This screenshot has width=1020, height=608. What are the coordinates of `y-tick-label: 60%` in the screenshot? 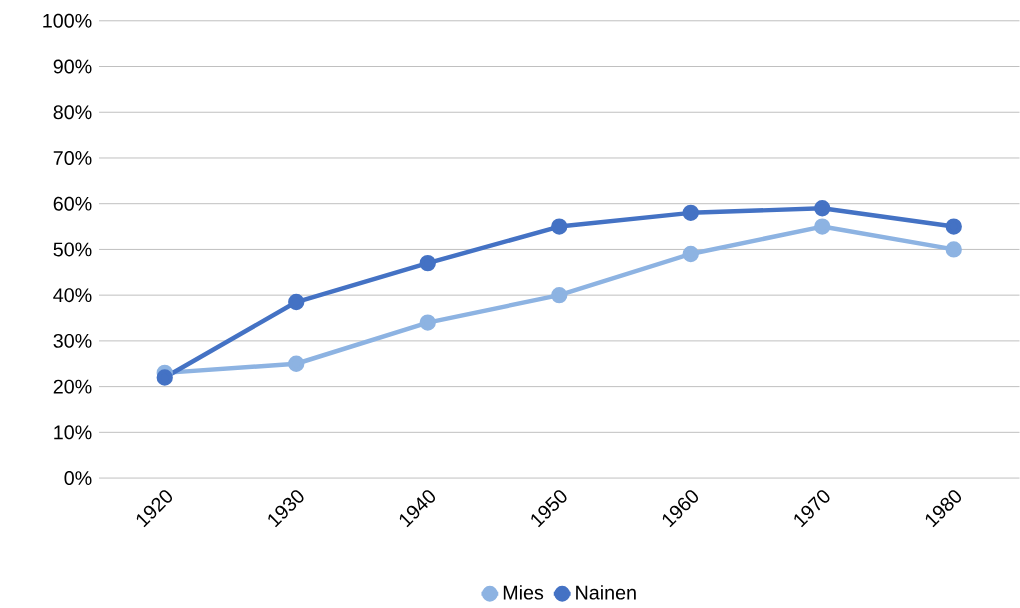 It's located at (72, 203).